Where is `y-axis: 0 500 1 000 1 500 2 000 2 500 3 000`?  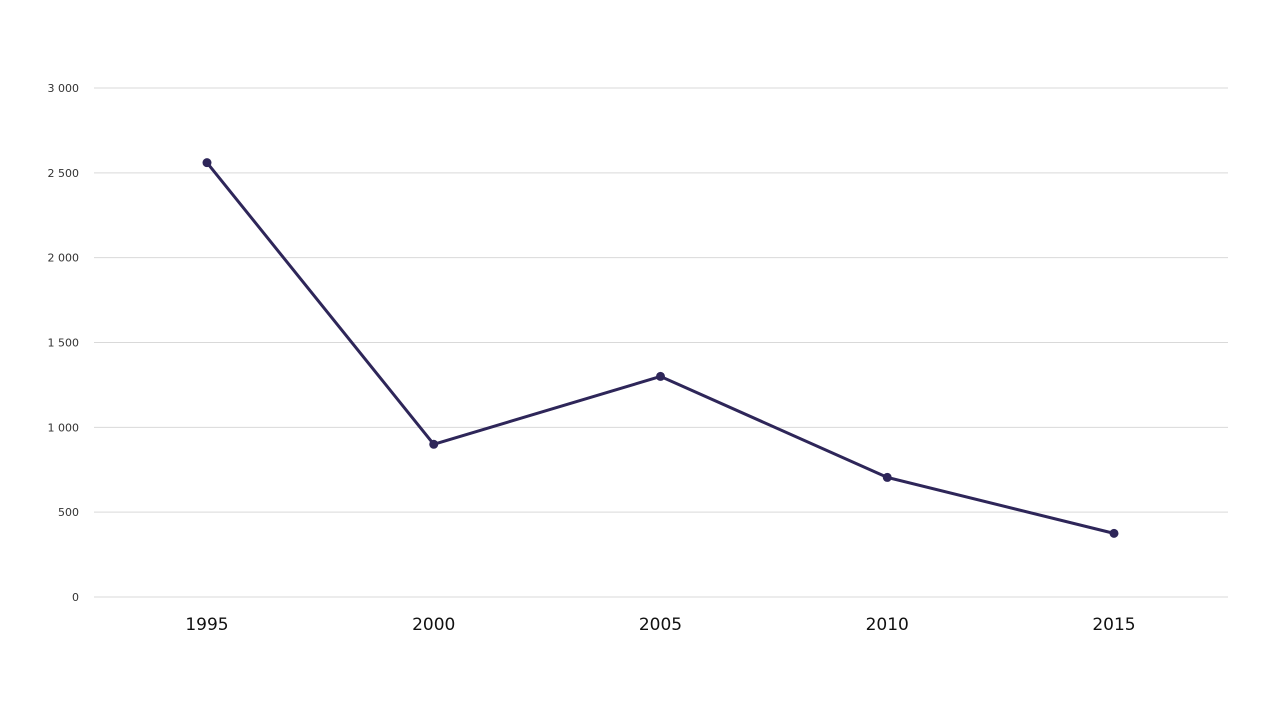
y-axis: 0 500 1 000 1 500 2 000 2 500 3 000 is located at coordinates (64, 343).